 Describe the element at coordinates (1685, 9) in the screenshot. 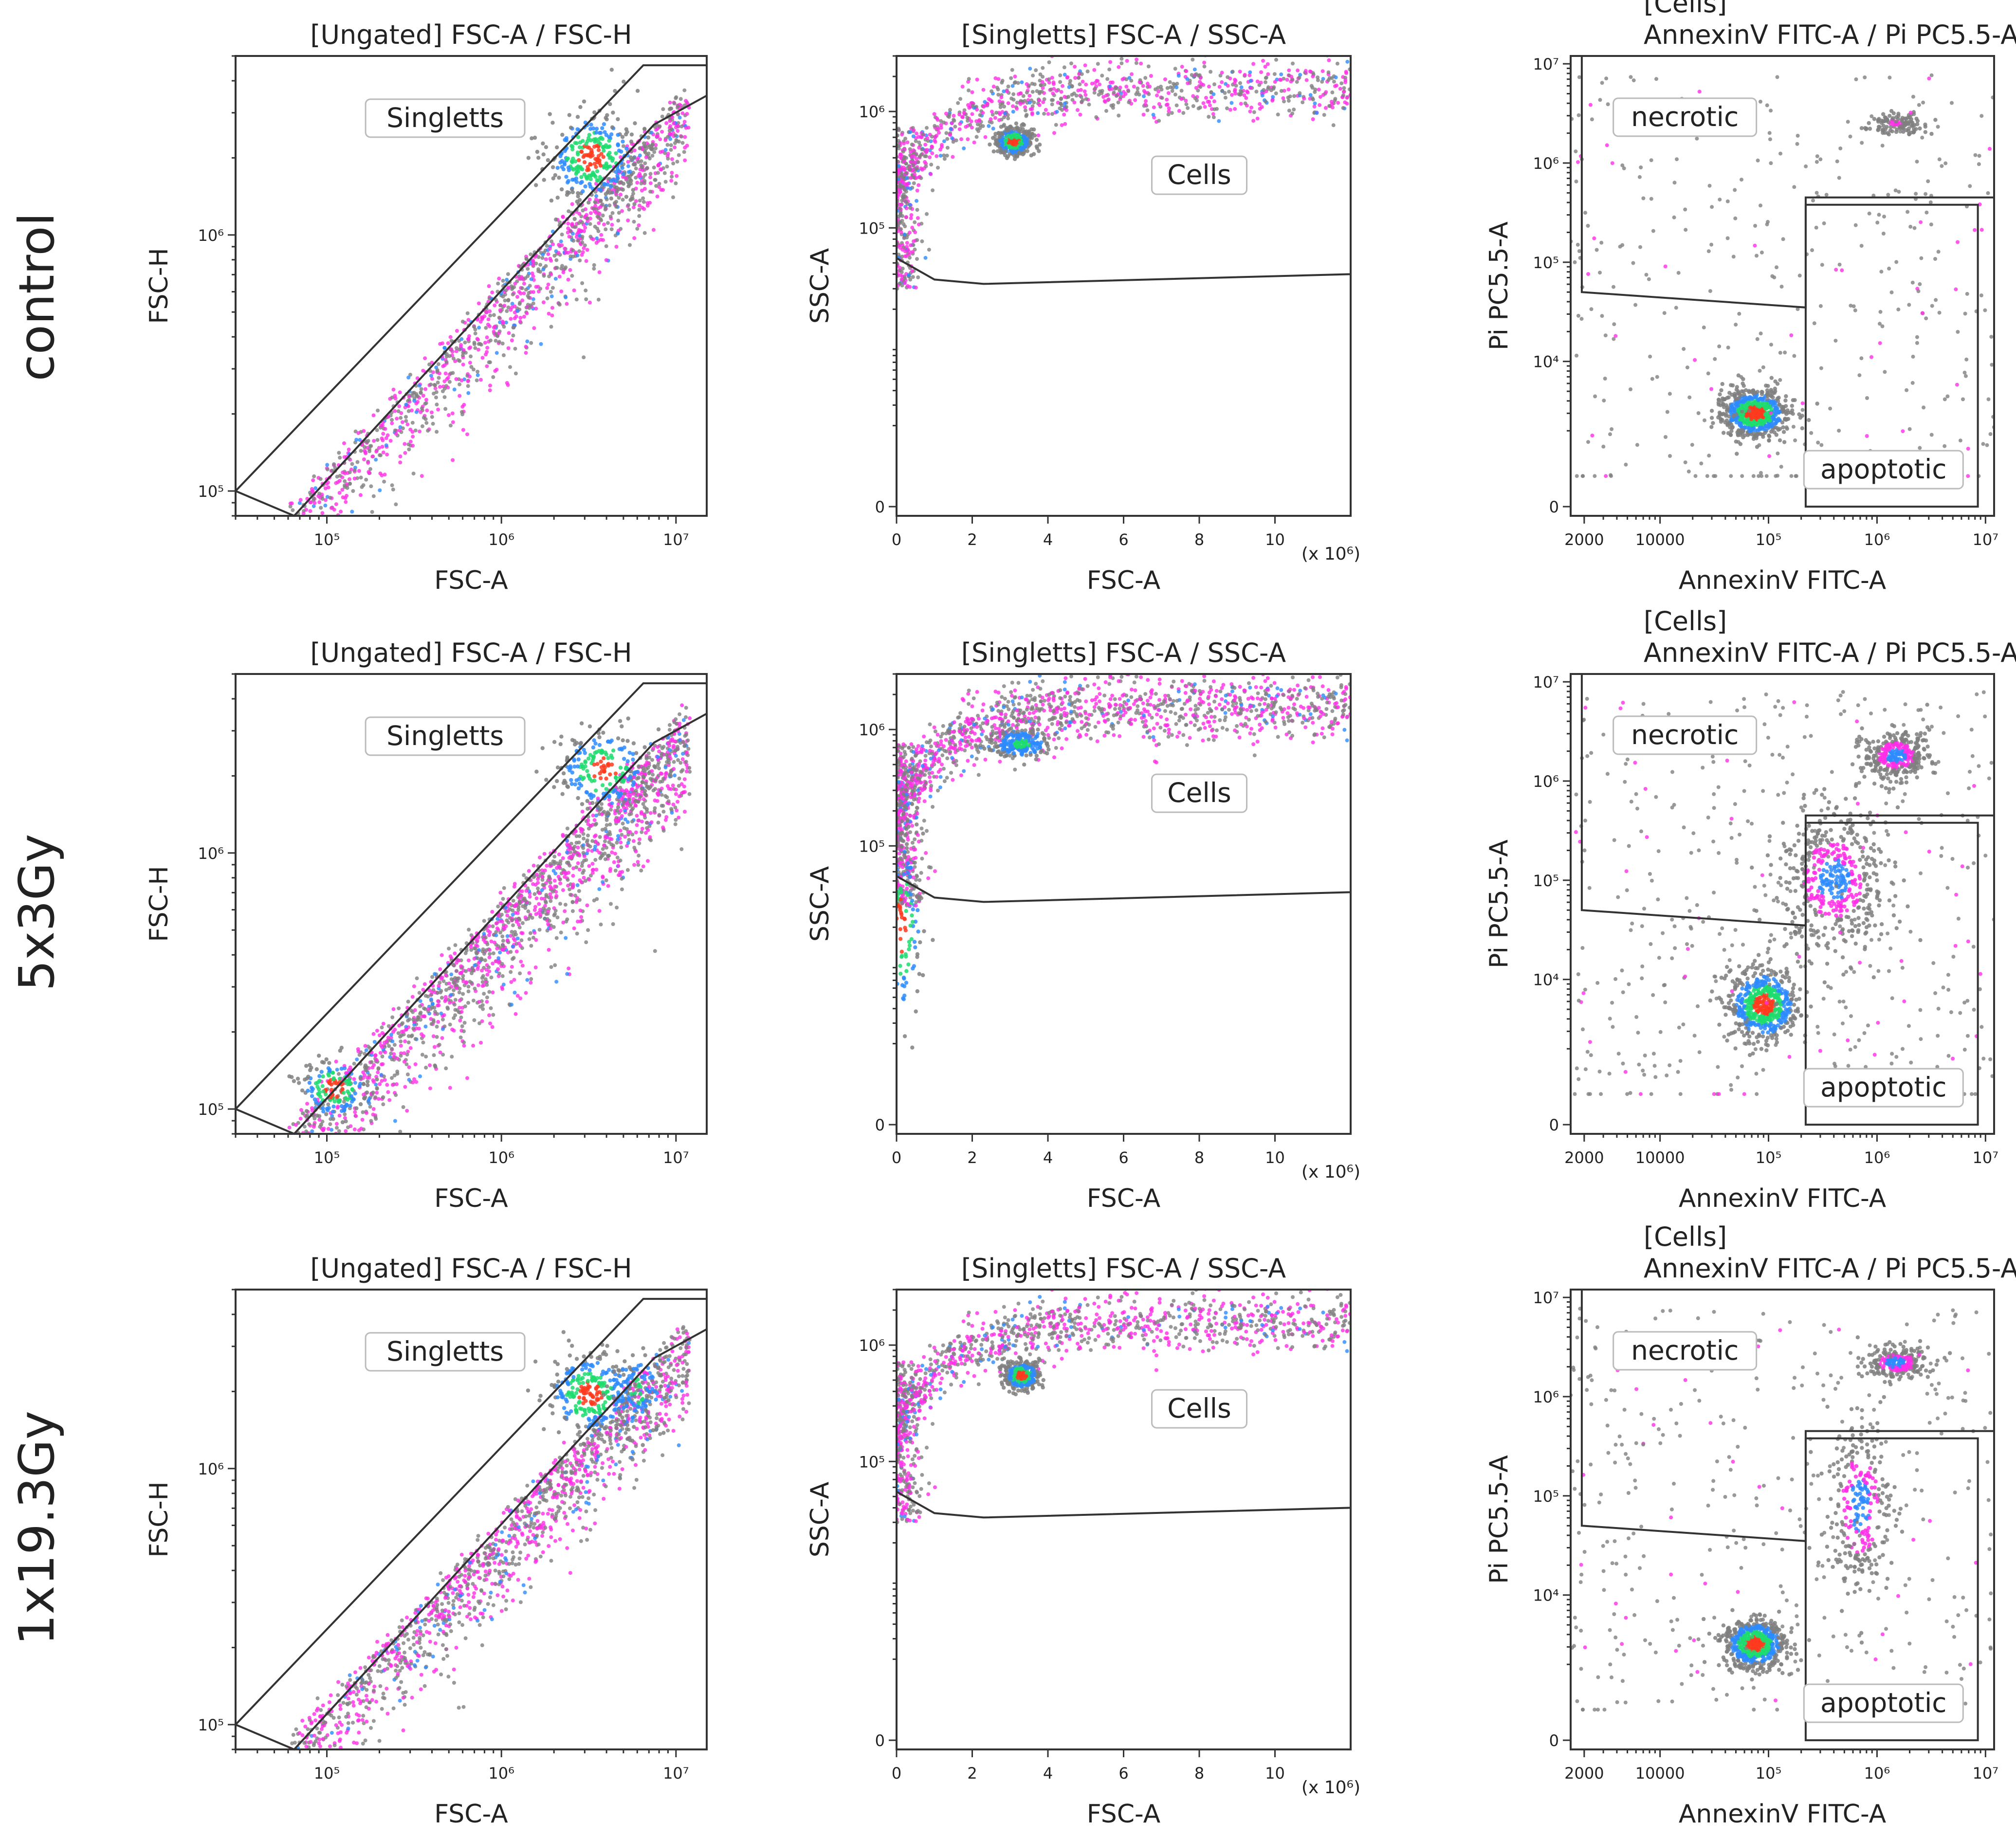

I see `panel-title: [Cells]` at that location.